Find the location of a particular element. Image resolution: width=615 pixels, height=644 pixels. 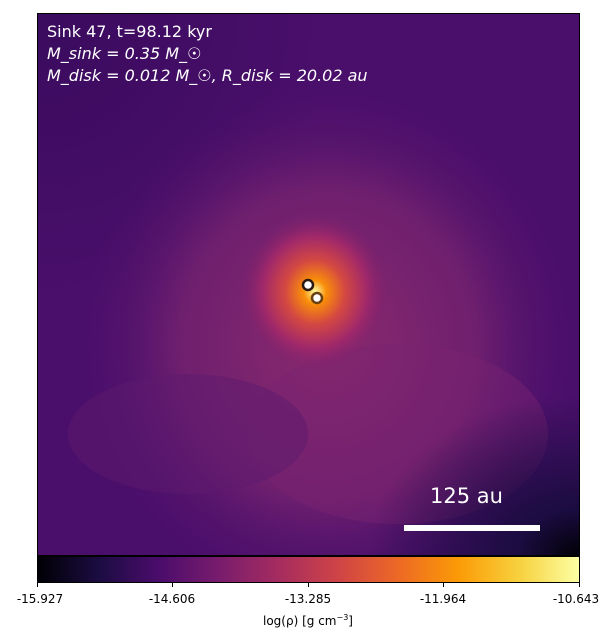

filament-left is located at coordinates (188, 434).